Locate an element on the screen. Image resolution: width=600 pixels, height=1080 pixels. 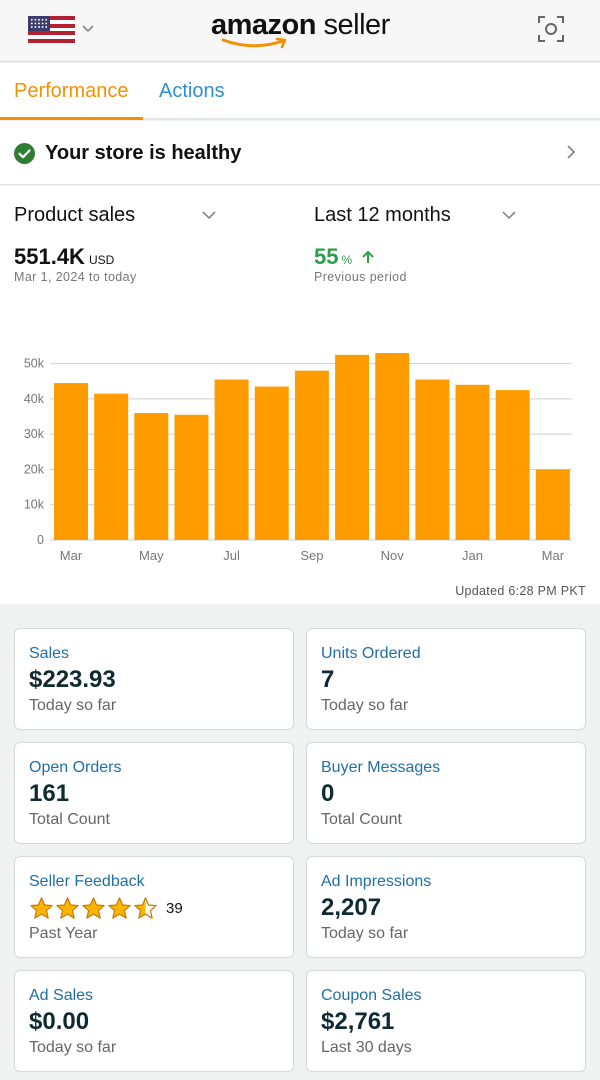
card-value: $223.93 is located at coordinates (72, 679).